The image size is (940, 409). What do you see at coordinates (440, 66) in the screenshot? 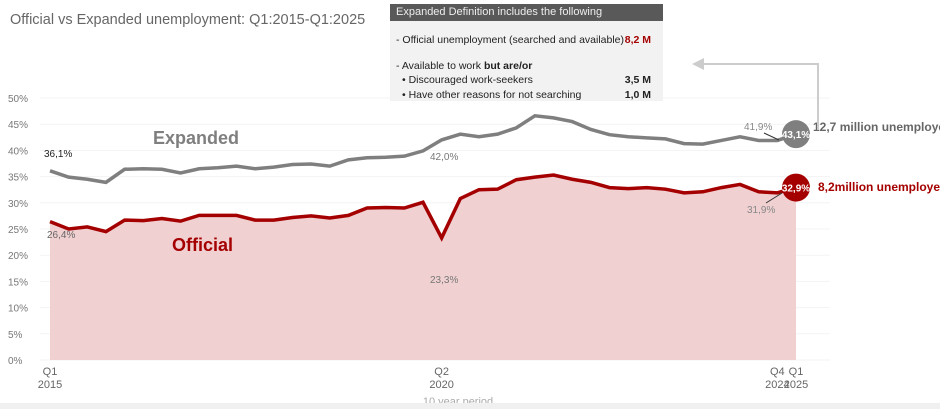
I see `infobox-row2-text: - Available to work` at bounding box center [440, 66].